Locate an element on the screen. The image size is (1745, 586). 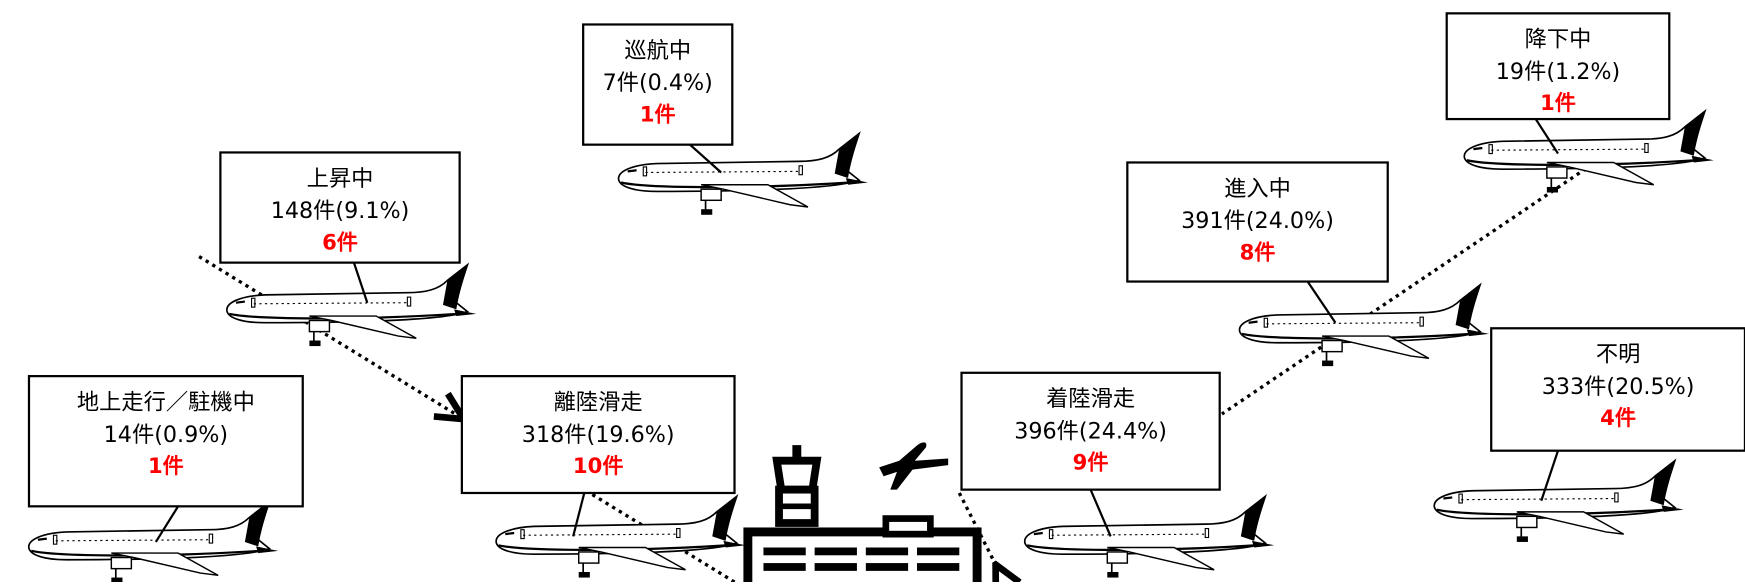
phase-box: 地上走行／駐機中 14件(0.9%) 1件 is located at coordinates (165, 441).